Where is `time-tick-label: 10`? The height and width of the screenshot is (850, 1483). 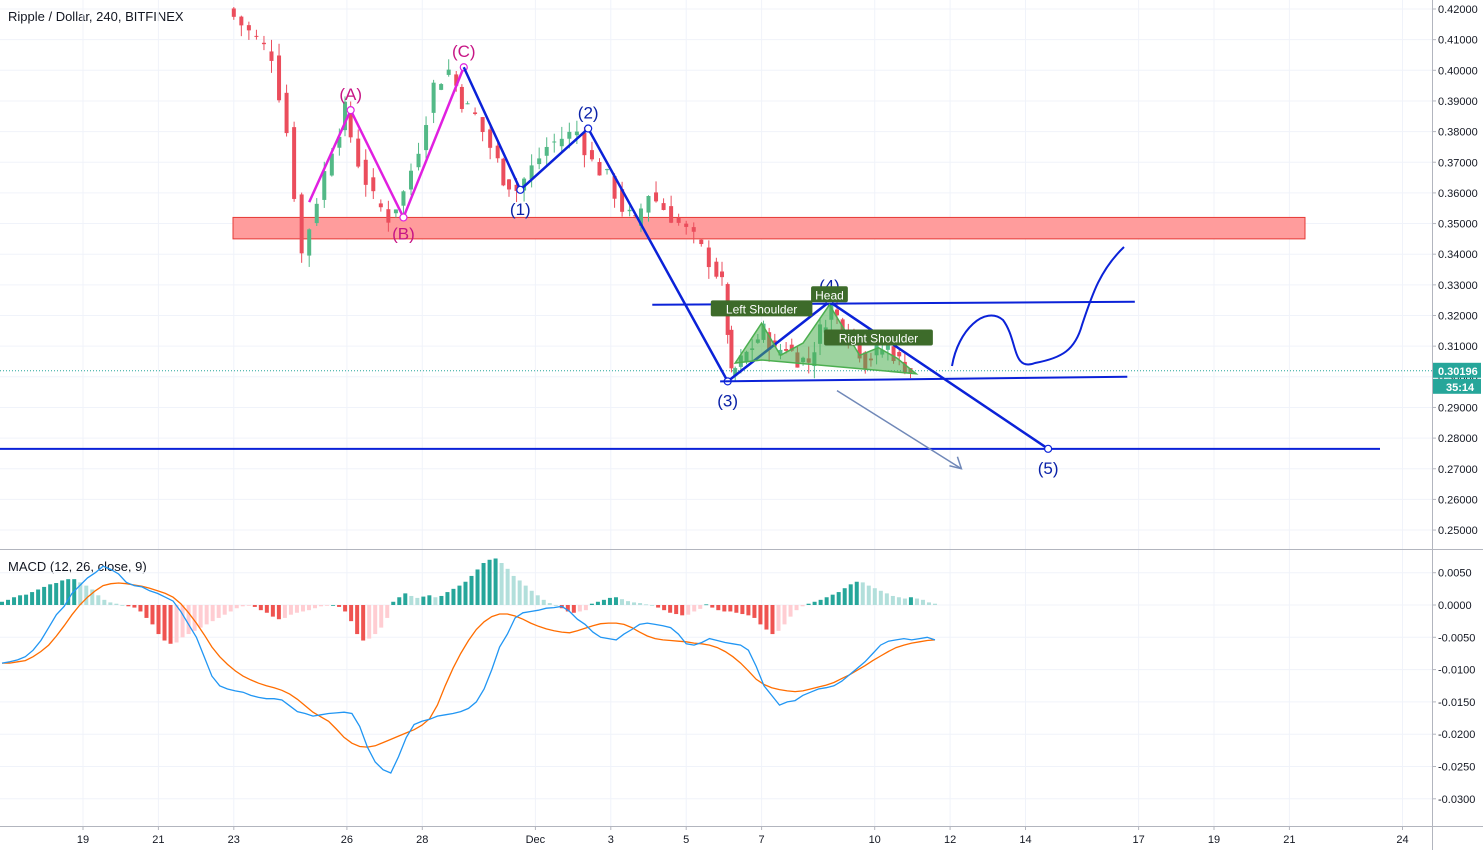 time-tick-label: 10 is located at coordinates (875, 840).